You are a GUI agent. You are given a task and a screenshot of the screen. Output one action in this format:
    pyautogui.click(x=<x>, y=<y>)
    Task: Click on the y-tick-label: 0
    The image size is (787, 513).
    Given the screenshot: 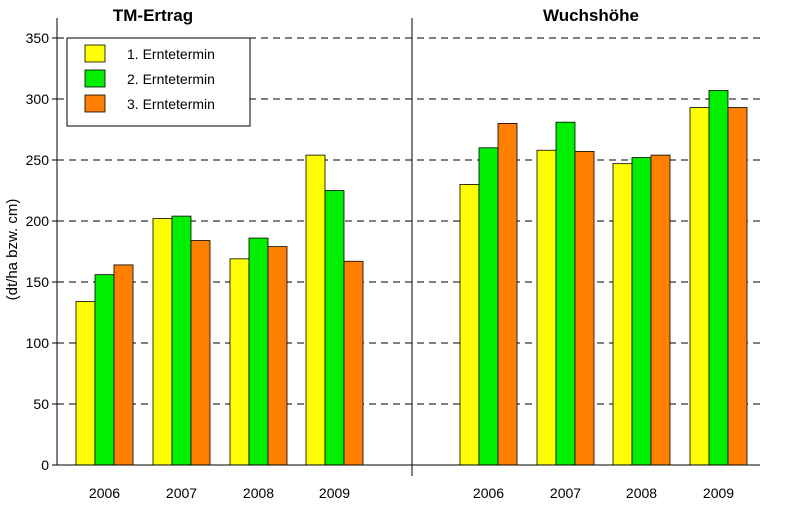 What is the action you would take?
    pyautogui.click(x=45, y=465)
    